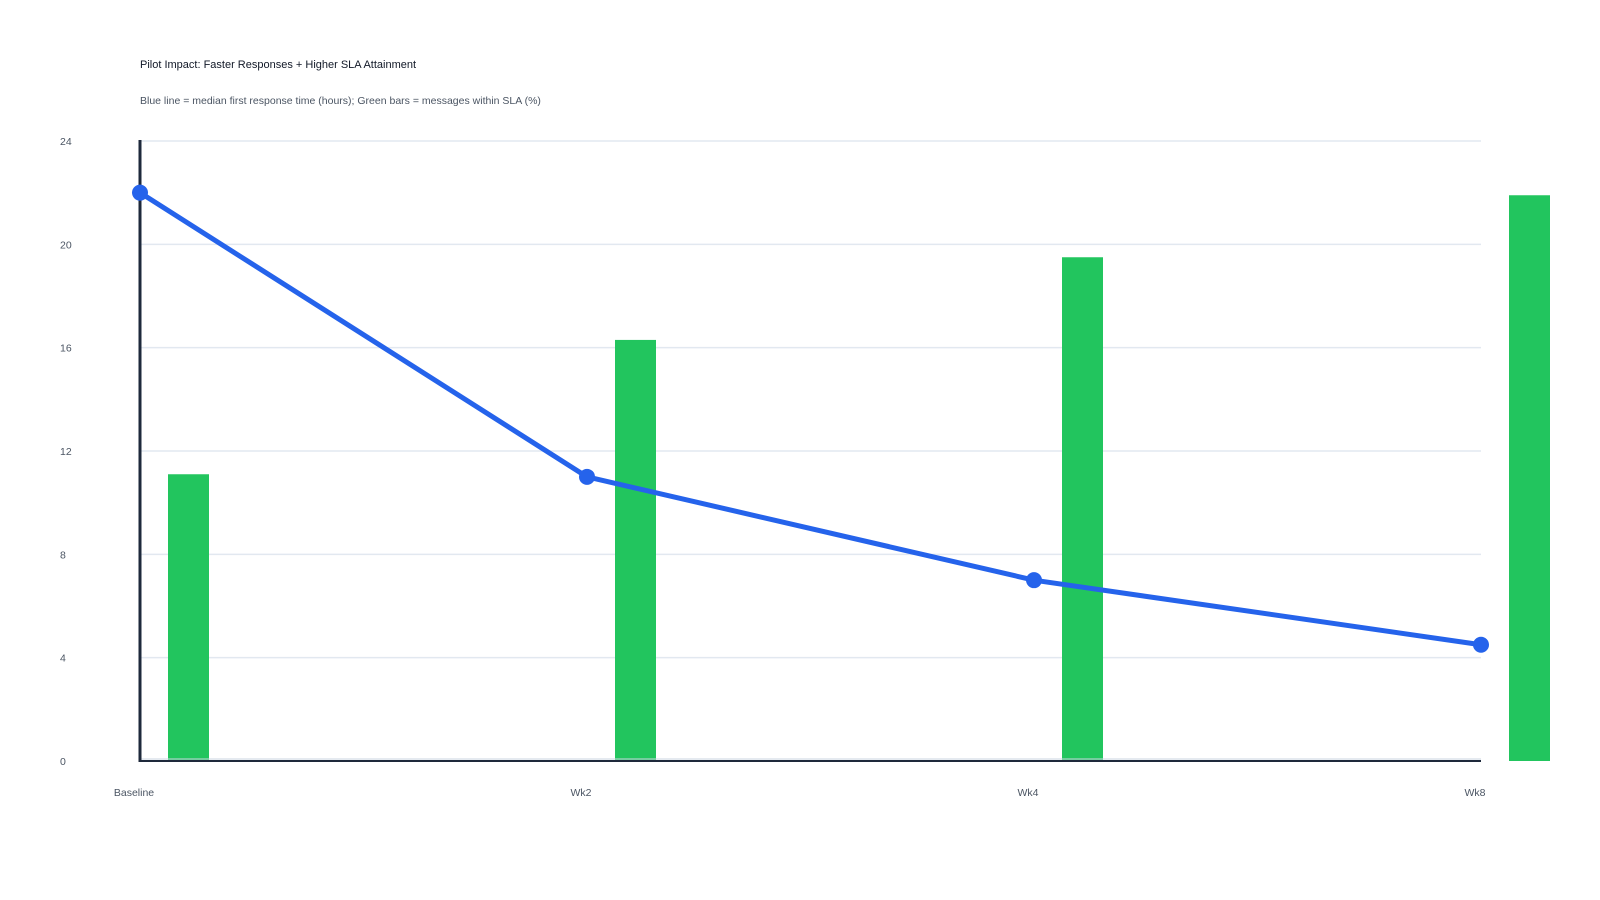 This screenshot has width=1600, height=900. I want to click on y-tick-label: 20, so click(66, 245).